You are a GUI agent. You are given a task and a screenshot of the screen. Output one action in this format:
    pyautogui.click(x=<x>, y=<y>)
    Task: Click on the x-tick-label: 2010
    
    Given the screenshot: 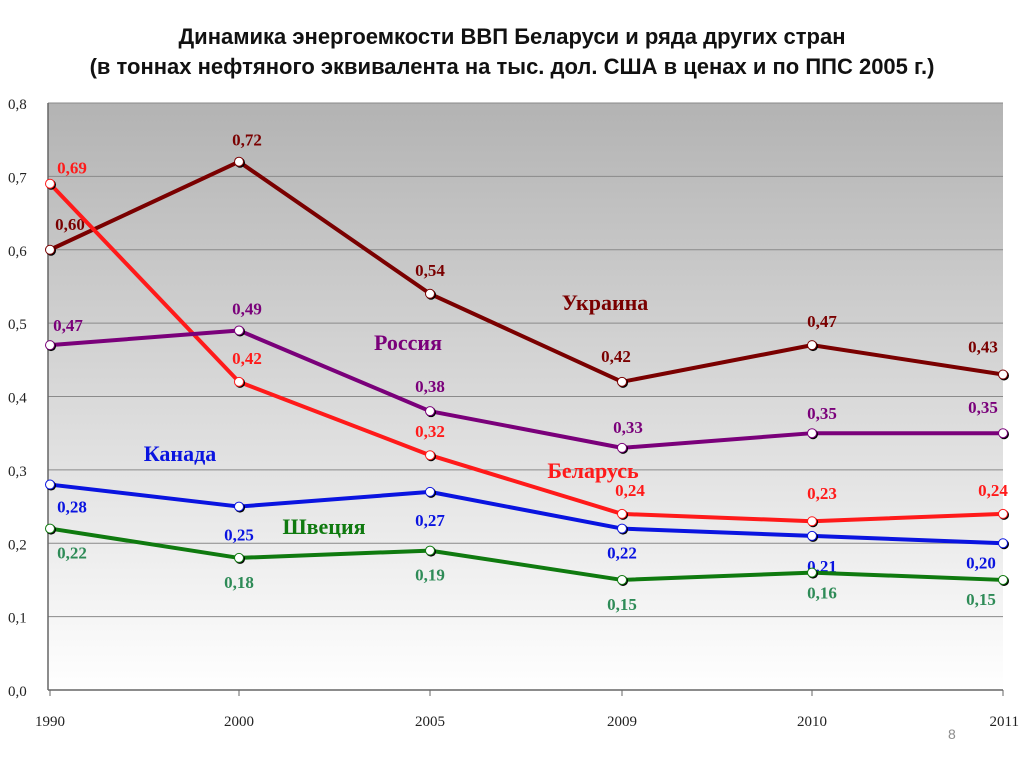 What is the action you would take?
    pyautogui.click(x=812, y=722)
    